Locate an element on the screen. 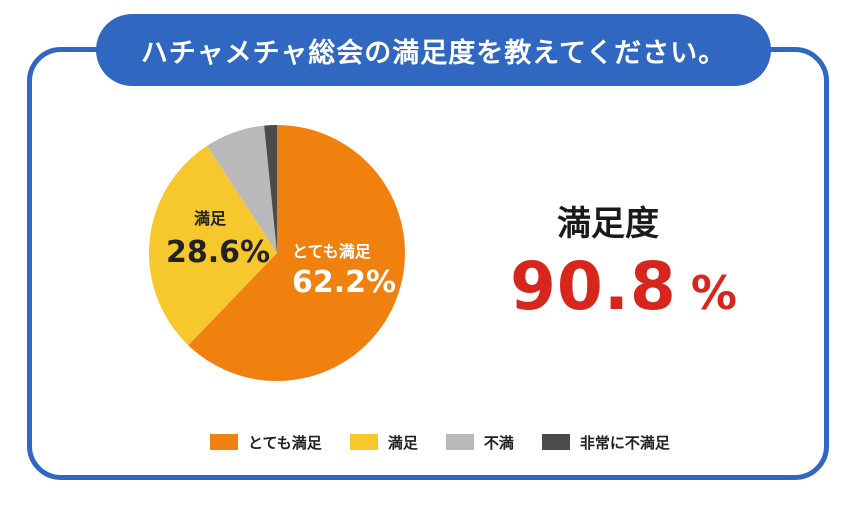 The width and height of the screenshot is (867, 508). question-banner: ハチャメチャ総会の満足度を教えてください。 is located at coordinates (433, 50).